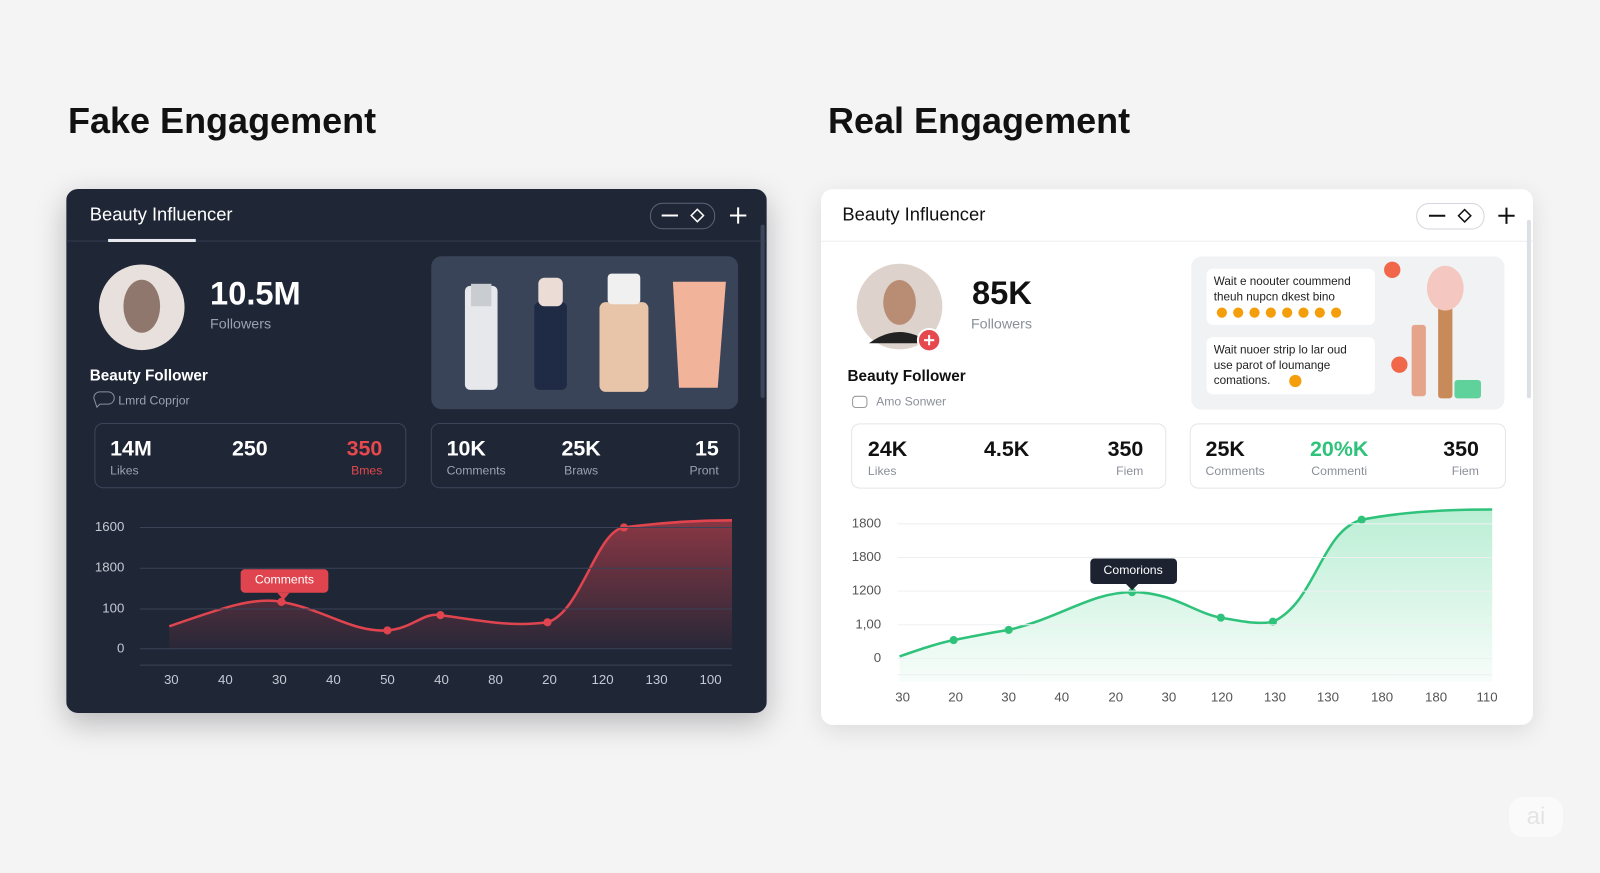 This screenshot has width=1600, height=873. I want to click on stat-value: 15, so click(707, 449).